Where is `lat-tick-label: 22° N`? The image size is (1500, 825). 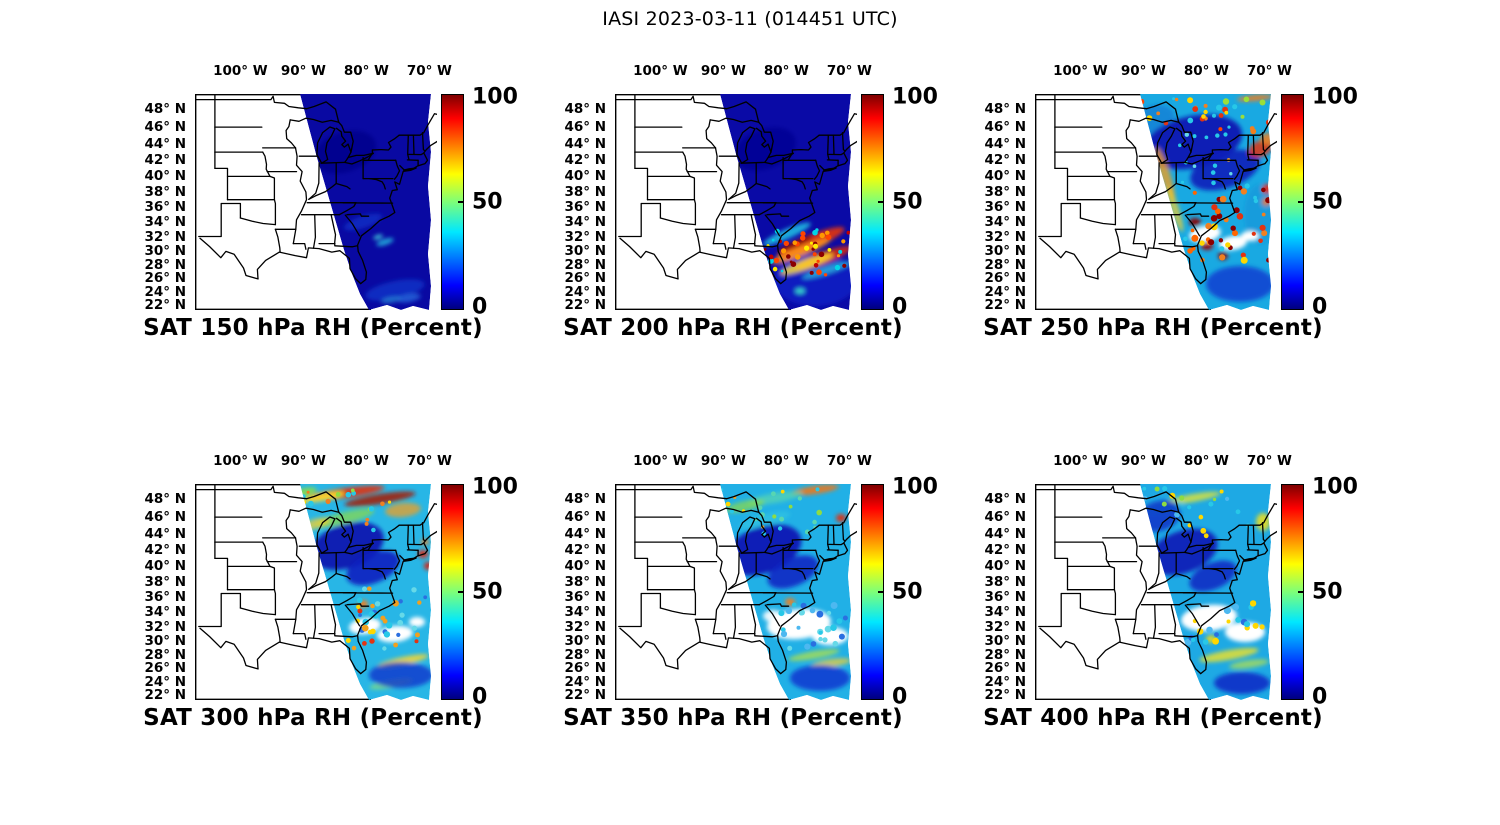
lat-tick-label: 22° N is located at coordinates (165, 304).